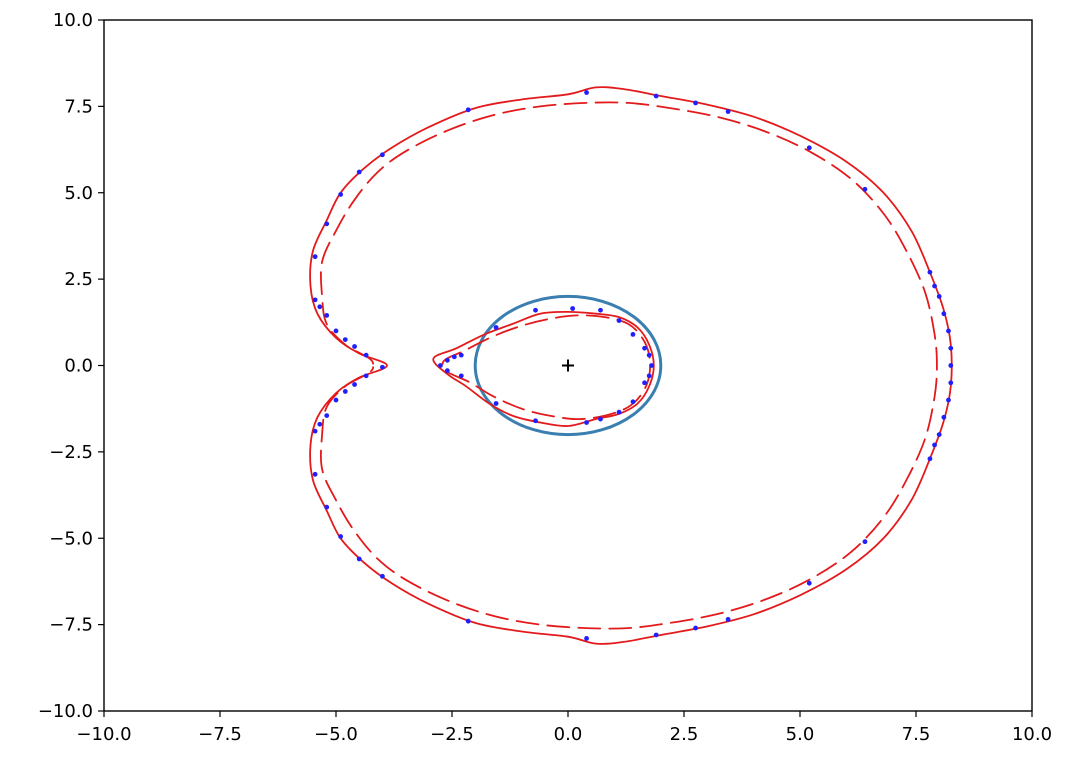  I want to click on y-tick-label: 7.5, so click(78, 106).